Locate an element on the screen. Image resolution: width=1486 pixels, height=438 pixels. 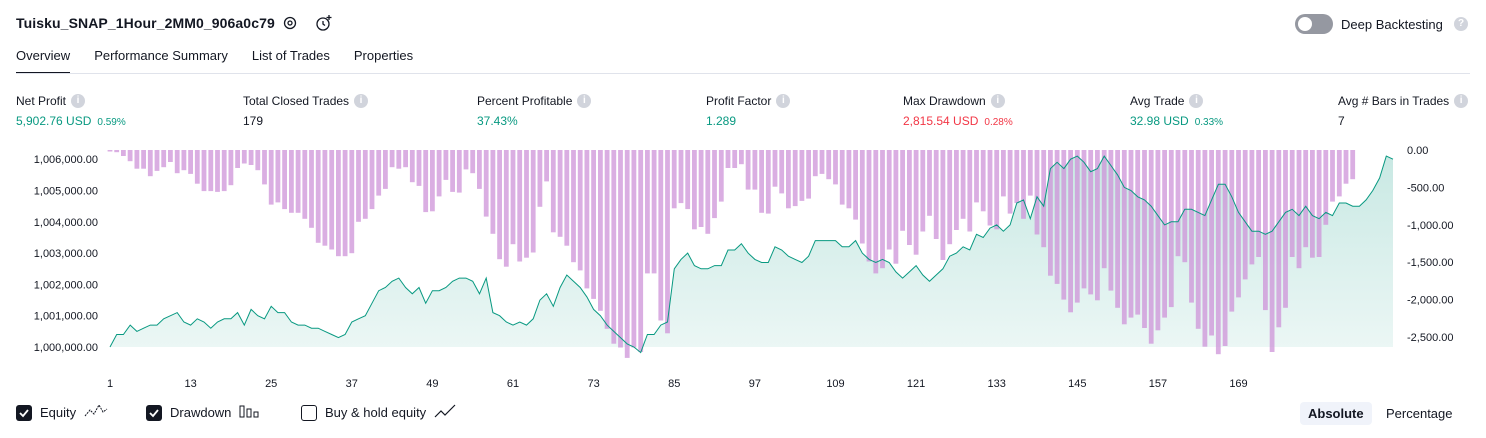
x-tick-label: 73 is located at coordinates (593, 384).